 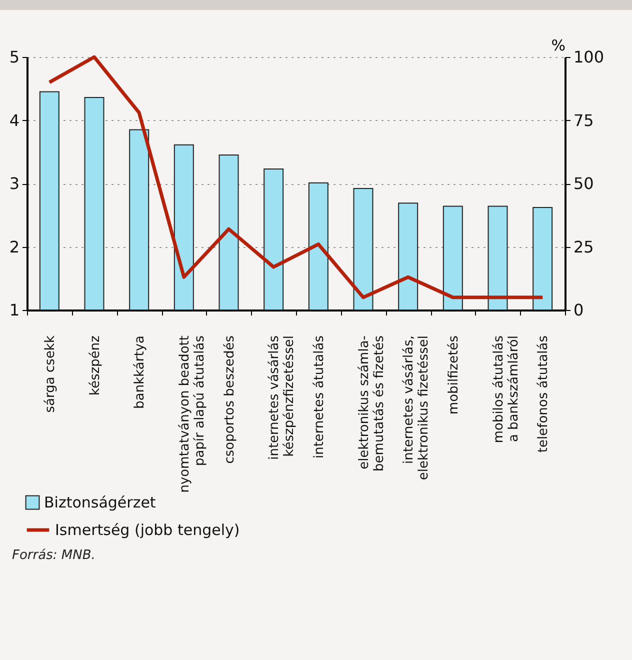 What do you see at coordinates (230, 399) in the screenshot?
I see `x-tick-label: csoportos beszedés` at bounding box center [230, 399].